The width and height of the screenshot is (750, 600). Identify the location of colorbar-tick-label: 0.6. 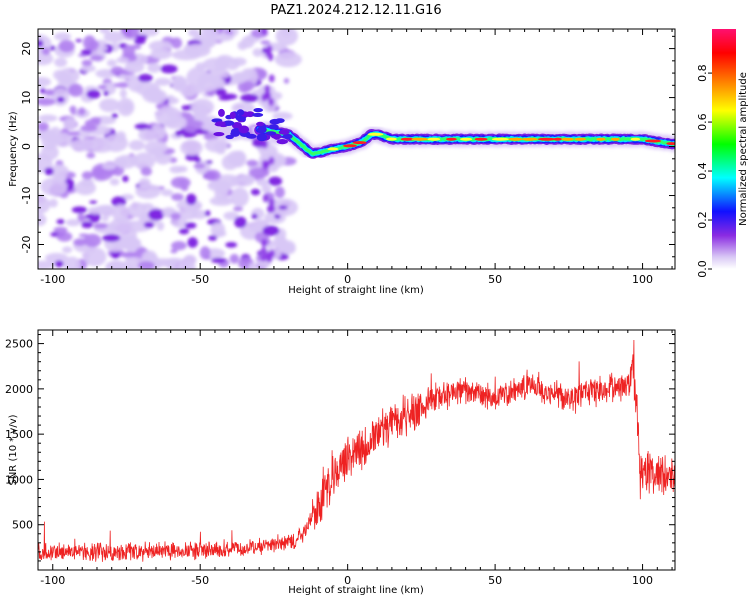
(702, 121).